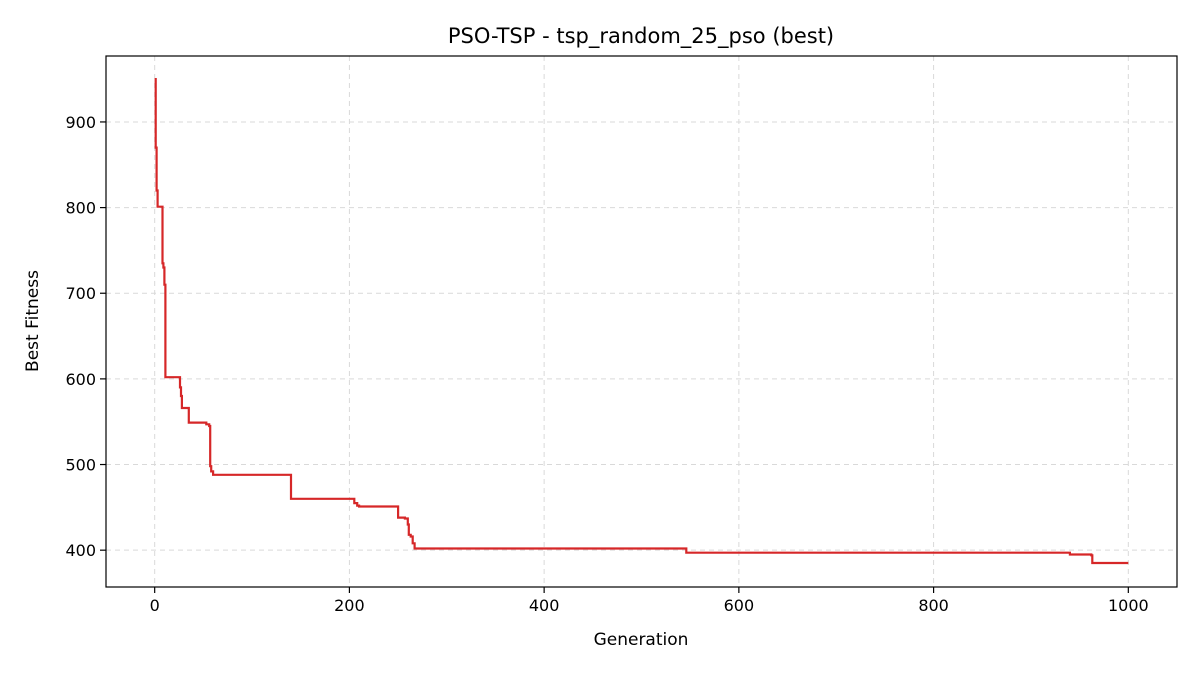  Describe the element at coordinates (739, 605) in the screenshot. I see `x-tick-label: 600` at that location.